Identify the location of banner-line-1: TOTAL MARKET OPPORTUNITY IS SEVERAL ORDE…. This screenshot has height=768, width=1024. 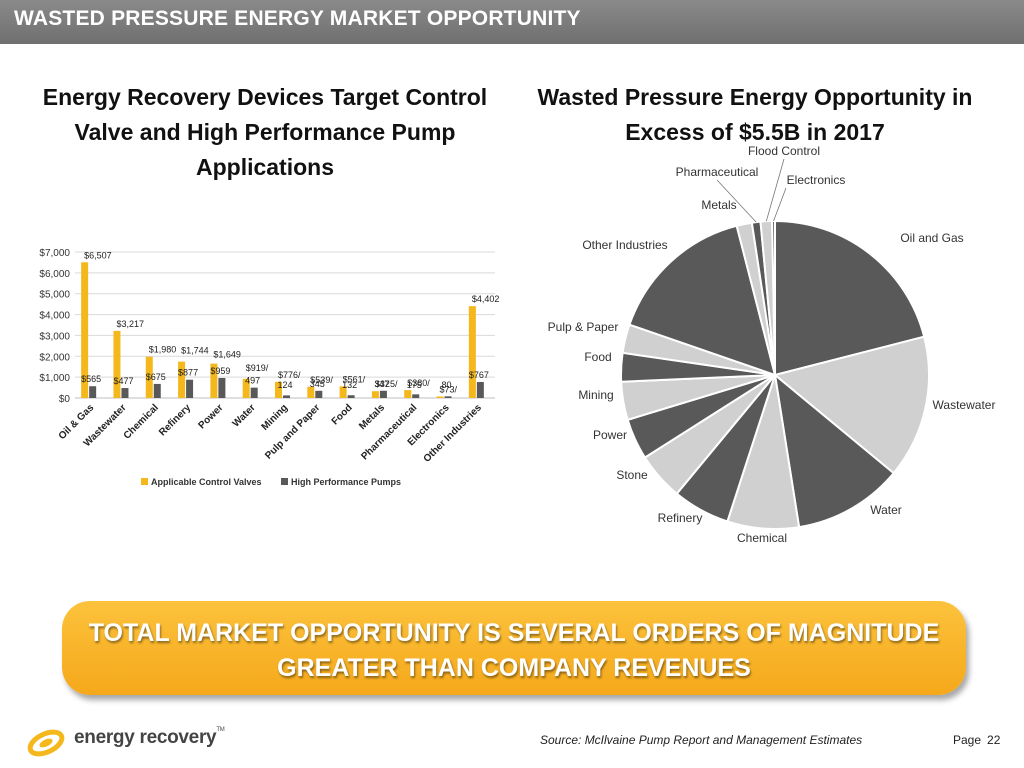
(514, 633).